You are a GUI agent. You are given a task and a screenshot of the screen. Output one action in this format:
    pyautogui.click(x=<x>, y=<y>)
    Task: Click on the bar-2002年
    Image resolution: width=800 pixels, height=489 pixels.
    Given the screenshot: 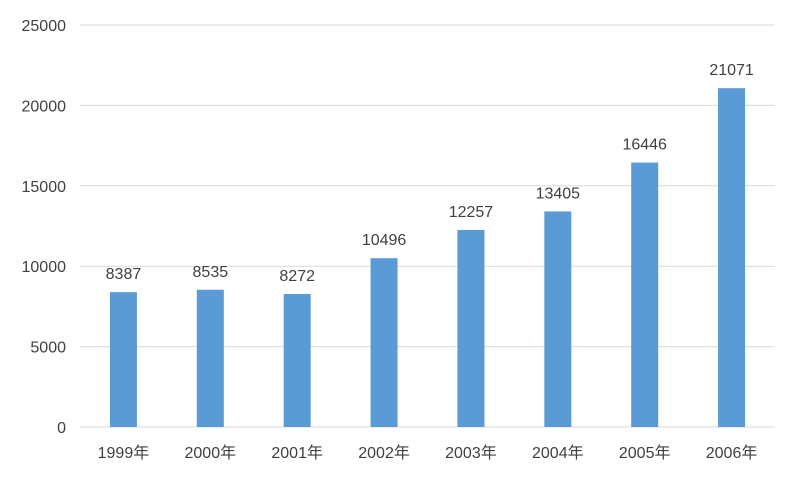 What is the action you would take?
    pyautogui.click(x=384, y=342)
    